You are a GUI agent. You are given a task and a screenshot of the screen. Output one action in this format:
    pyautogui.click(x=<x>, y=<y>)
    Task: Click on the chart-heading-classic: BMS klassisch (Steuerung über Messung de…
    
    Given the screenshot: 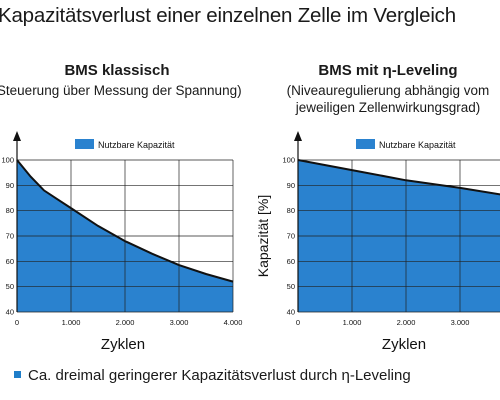 What is the action you would take?
    pyautogui.click(x=121, y=80)
    